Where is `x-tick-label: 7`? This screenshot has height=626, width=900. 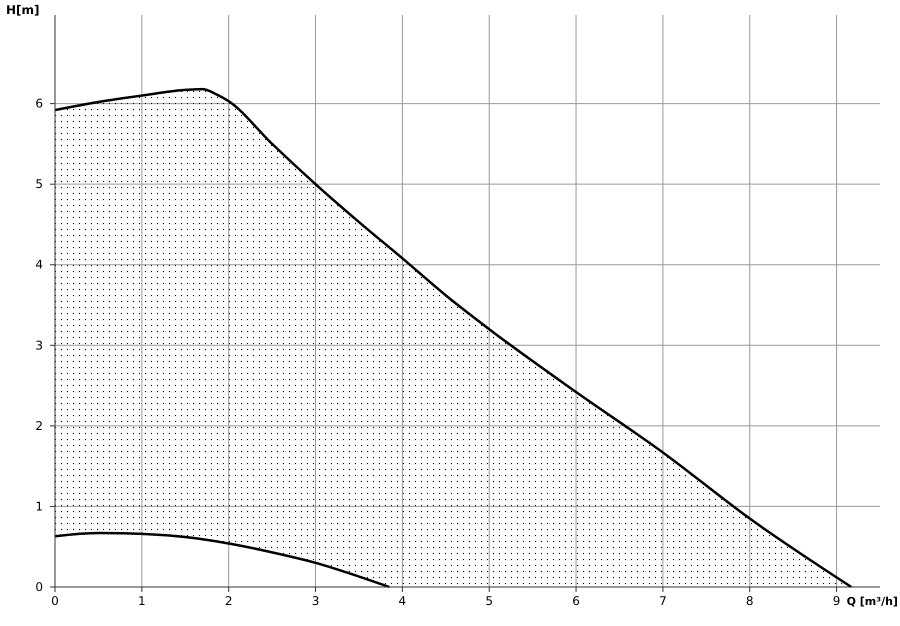 x-tick-label: 7 is located at coordinates (663, 601).